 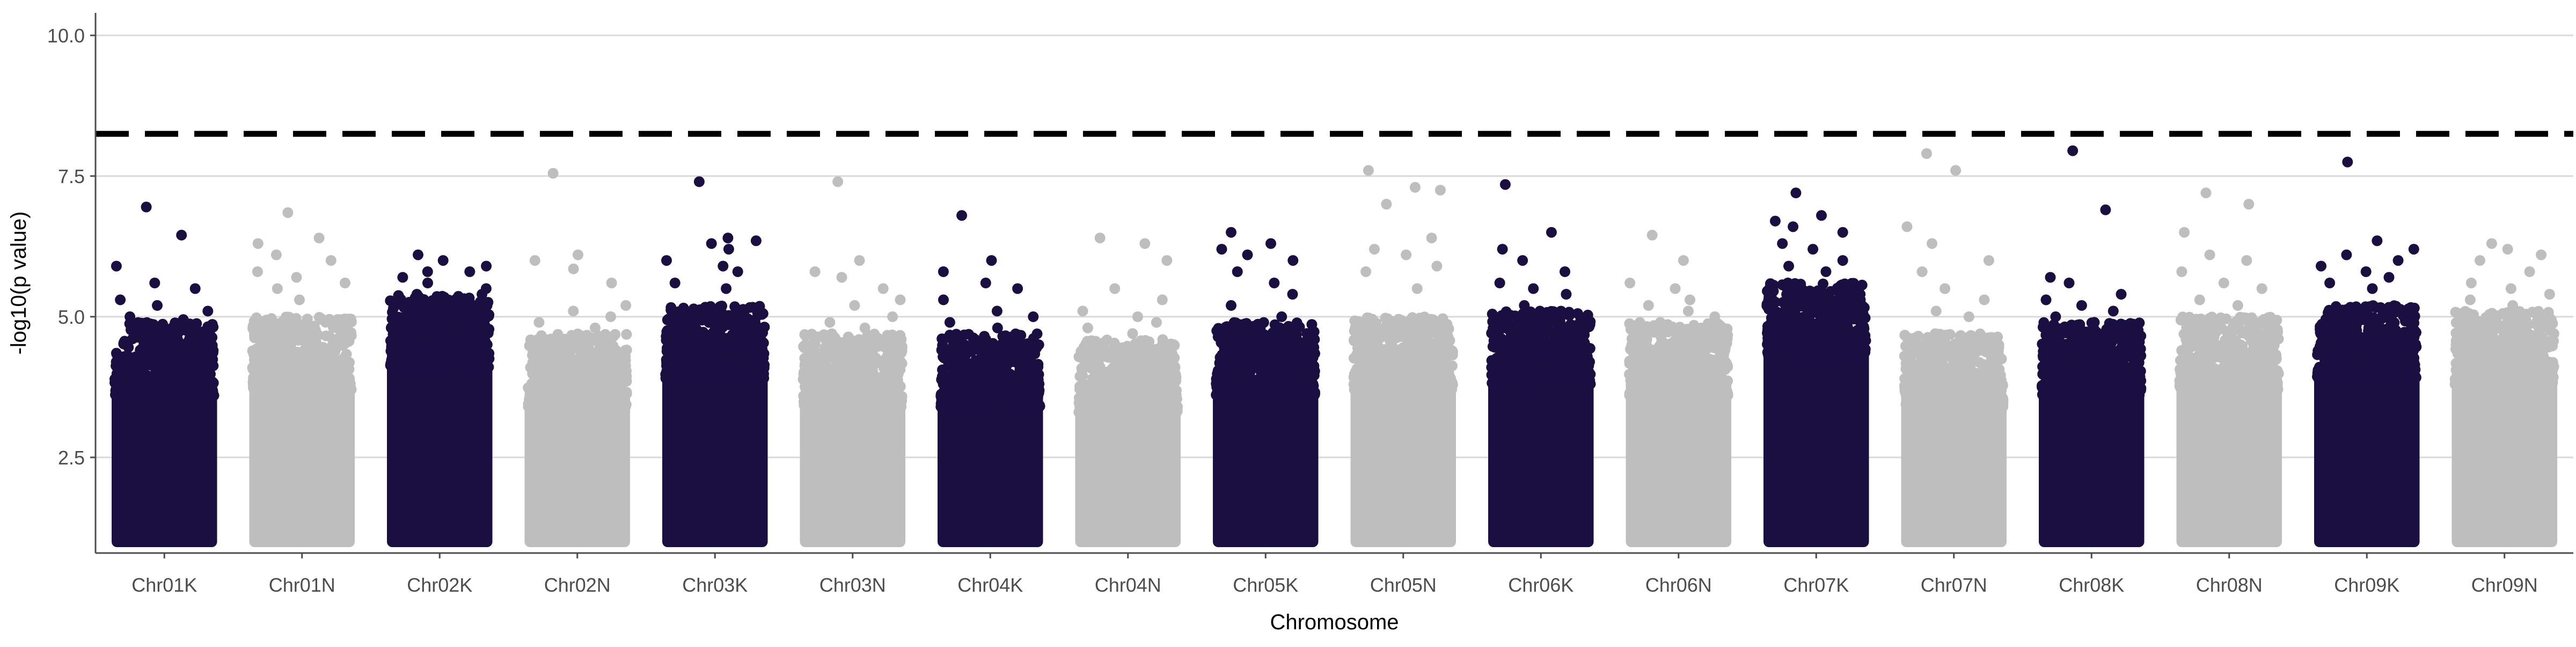 I want to click on chromosome-Chr04N, so click(x=1128, y=389).